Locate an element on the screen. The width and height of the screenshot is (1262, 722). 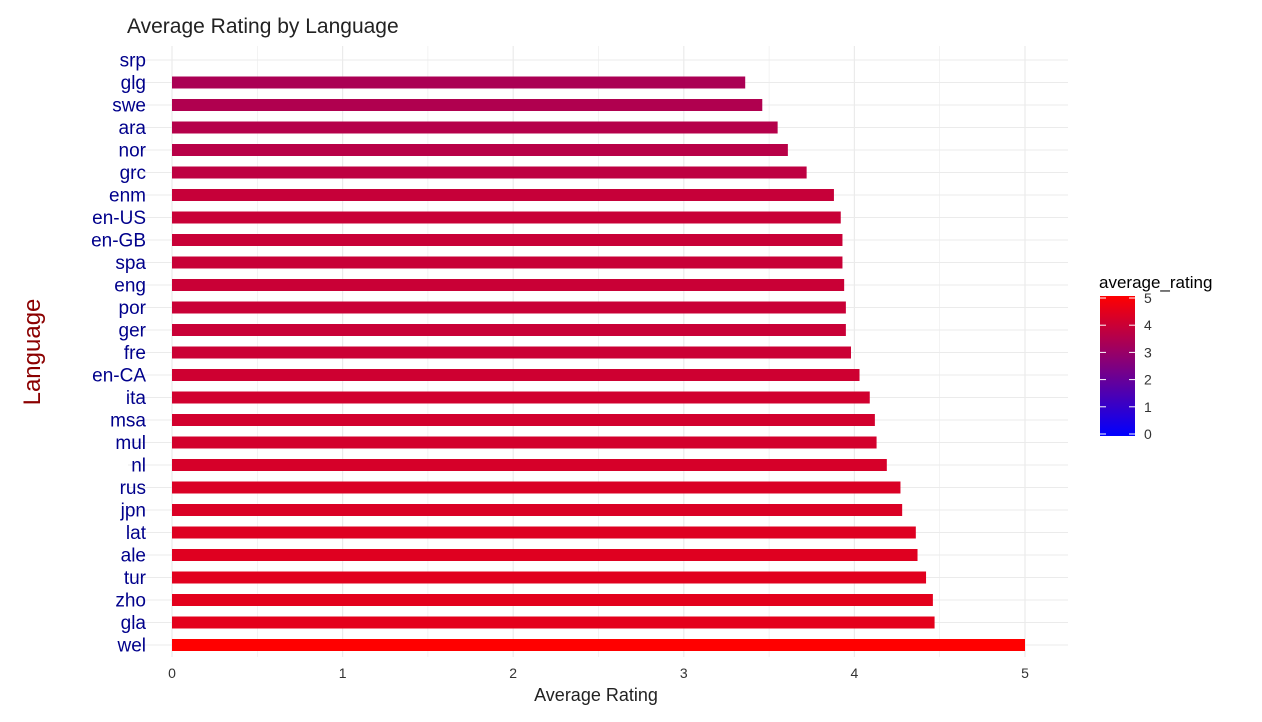
bar-ger is located at coordinates (509, 330).